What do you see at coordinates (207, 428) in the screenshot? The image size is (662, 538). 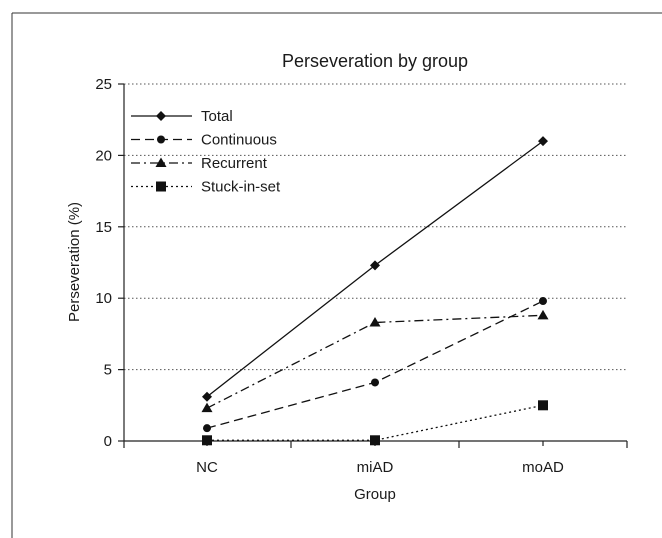 I see `point-continuous-NC` at bounding box center [207, 428].